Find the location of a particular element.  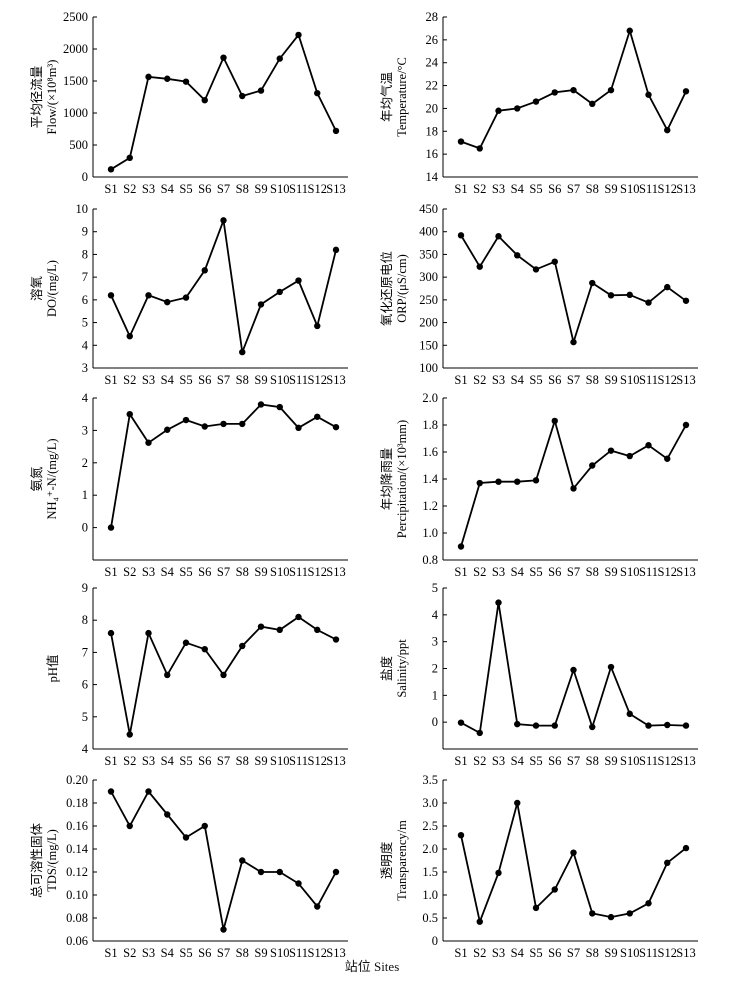

y-tick-label: 18 is located at coordinates (432, 131).